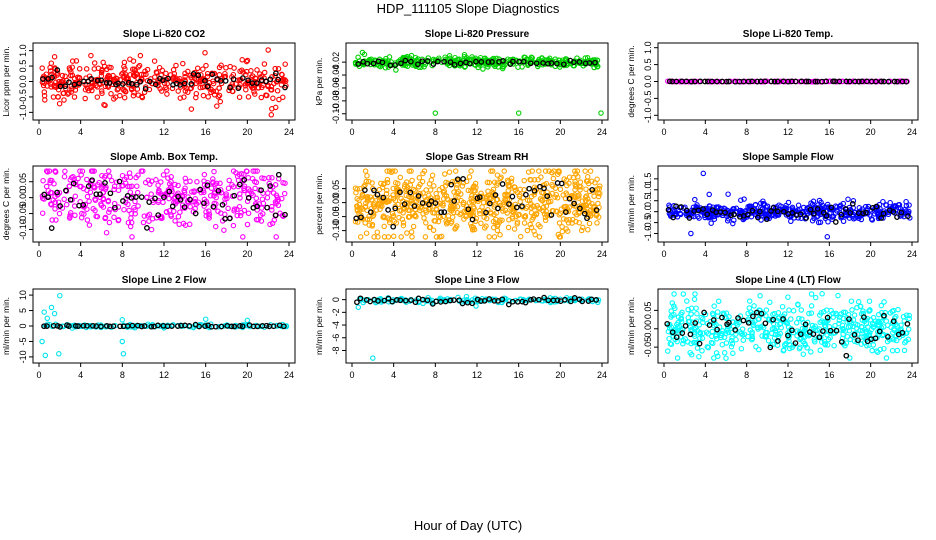 Image resolution: width=936 pixels, height=540 pixels. Describe the element at coordinates (319, 82) in the screenshot. I see `y-axis-label: kPa per min.` at that location.